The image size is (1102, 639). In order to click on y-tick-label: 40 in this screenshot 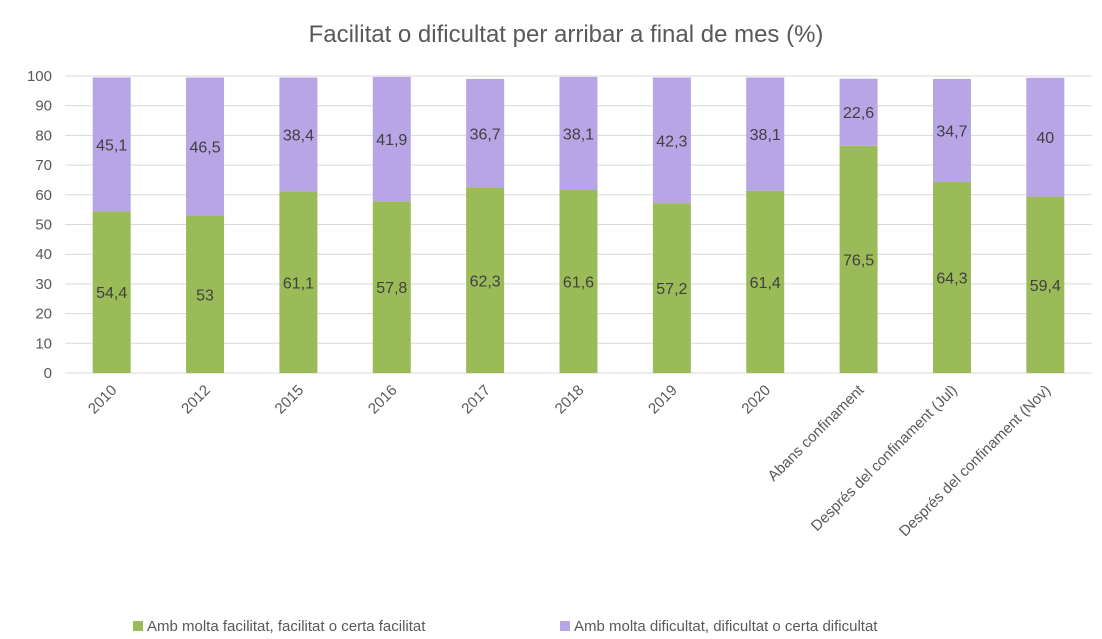, I will do `click(43, 254)`.